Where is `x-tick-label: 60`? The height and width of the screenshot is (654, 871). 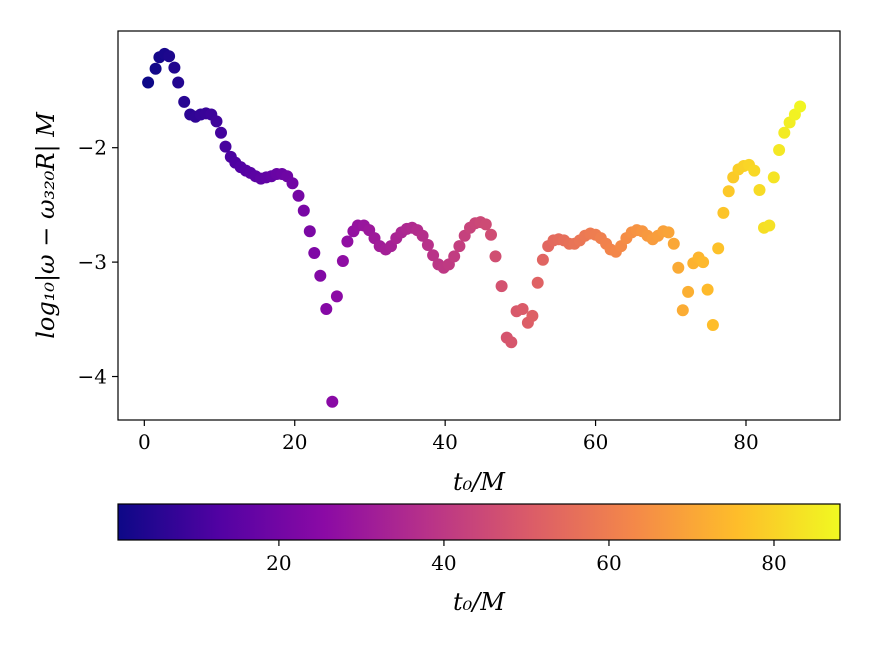 x-tick-label: 60 is located at coordinates (595, 442).